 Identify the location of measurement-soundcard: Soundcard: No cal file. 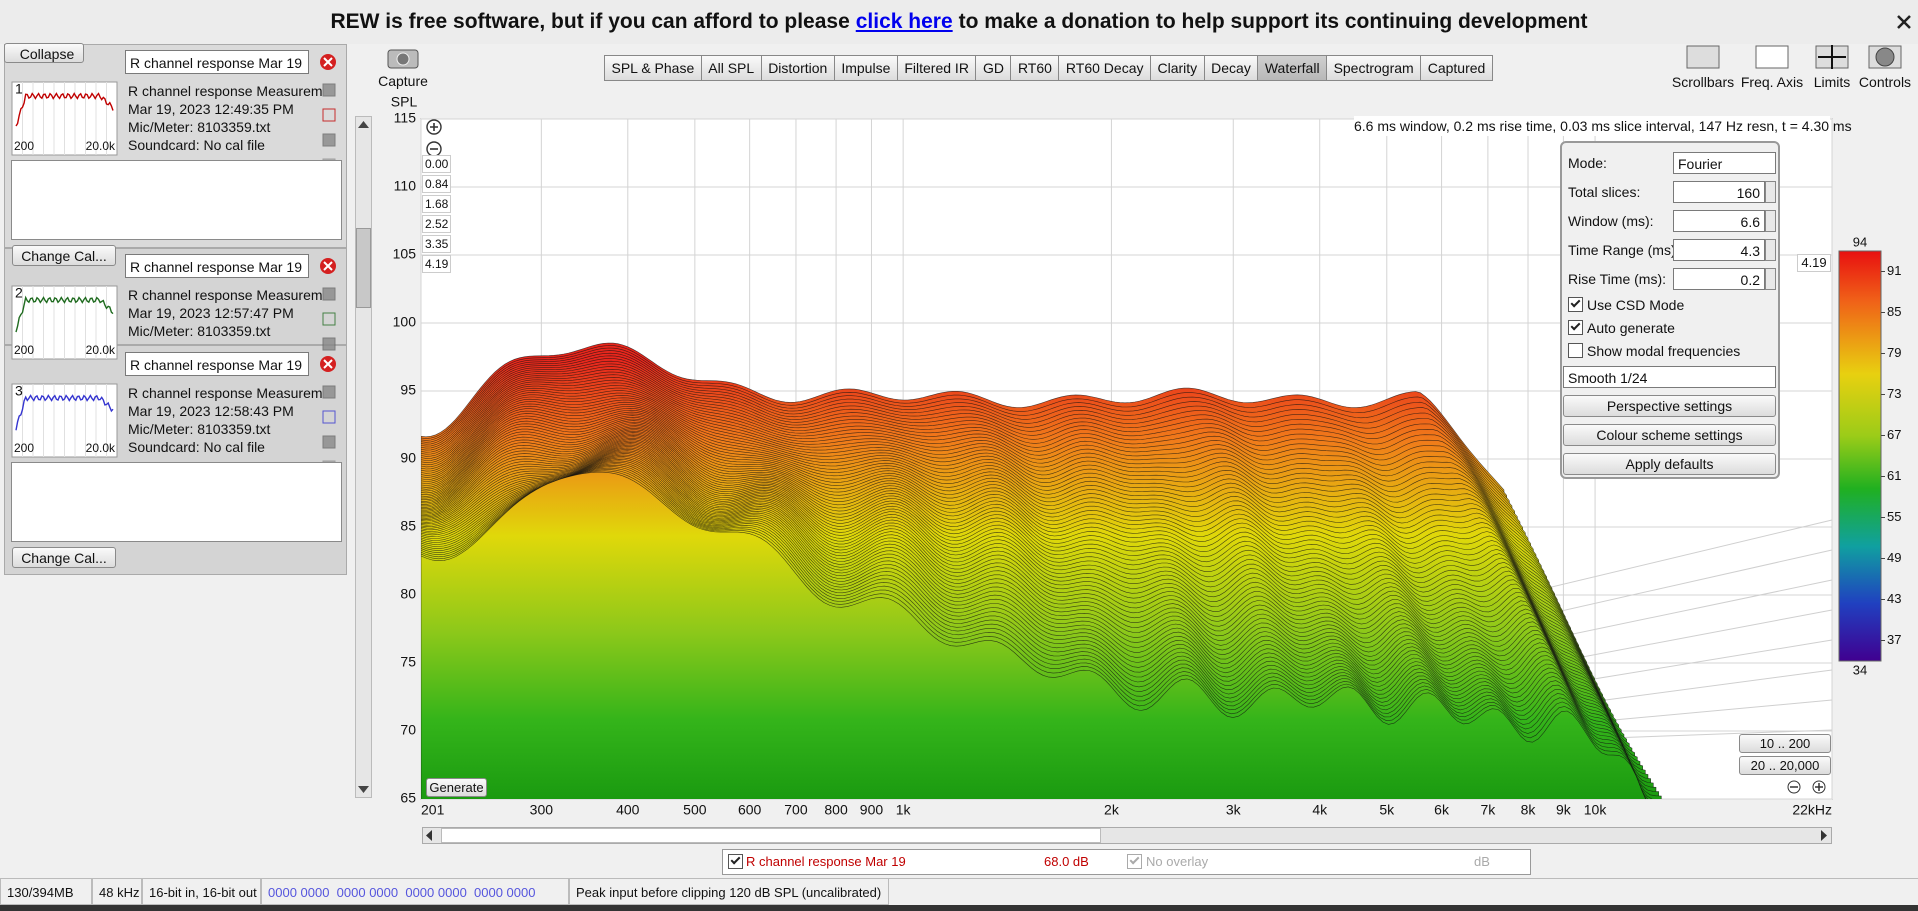
(196, 145).